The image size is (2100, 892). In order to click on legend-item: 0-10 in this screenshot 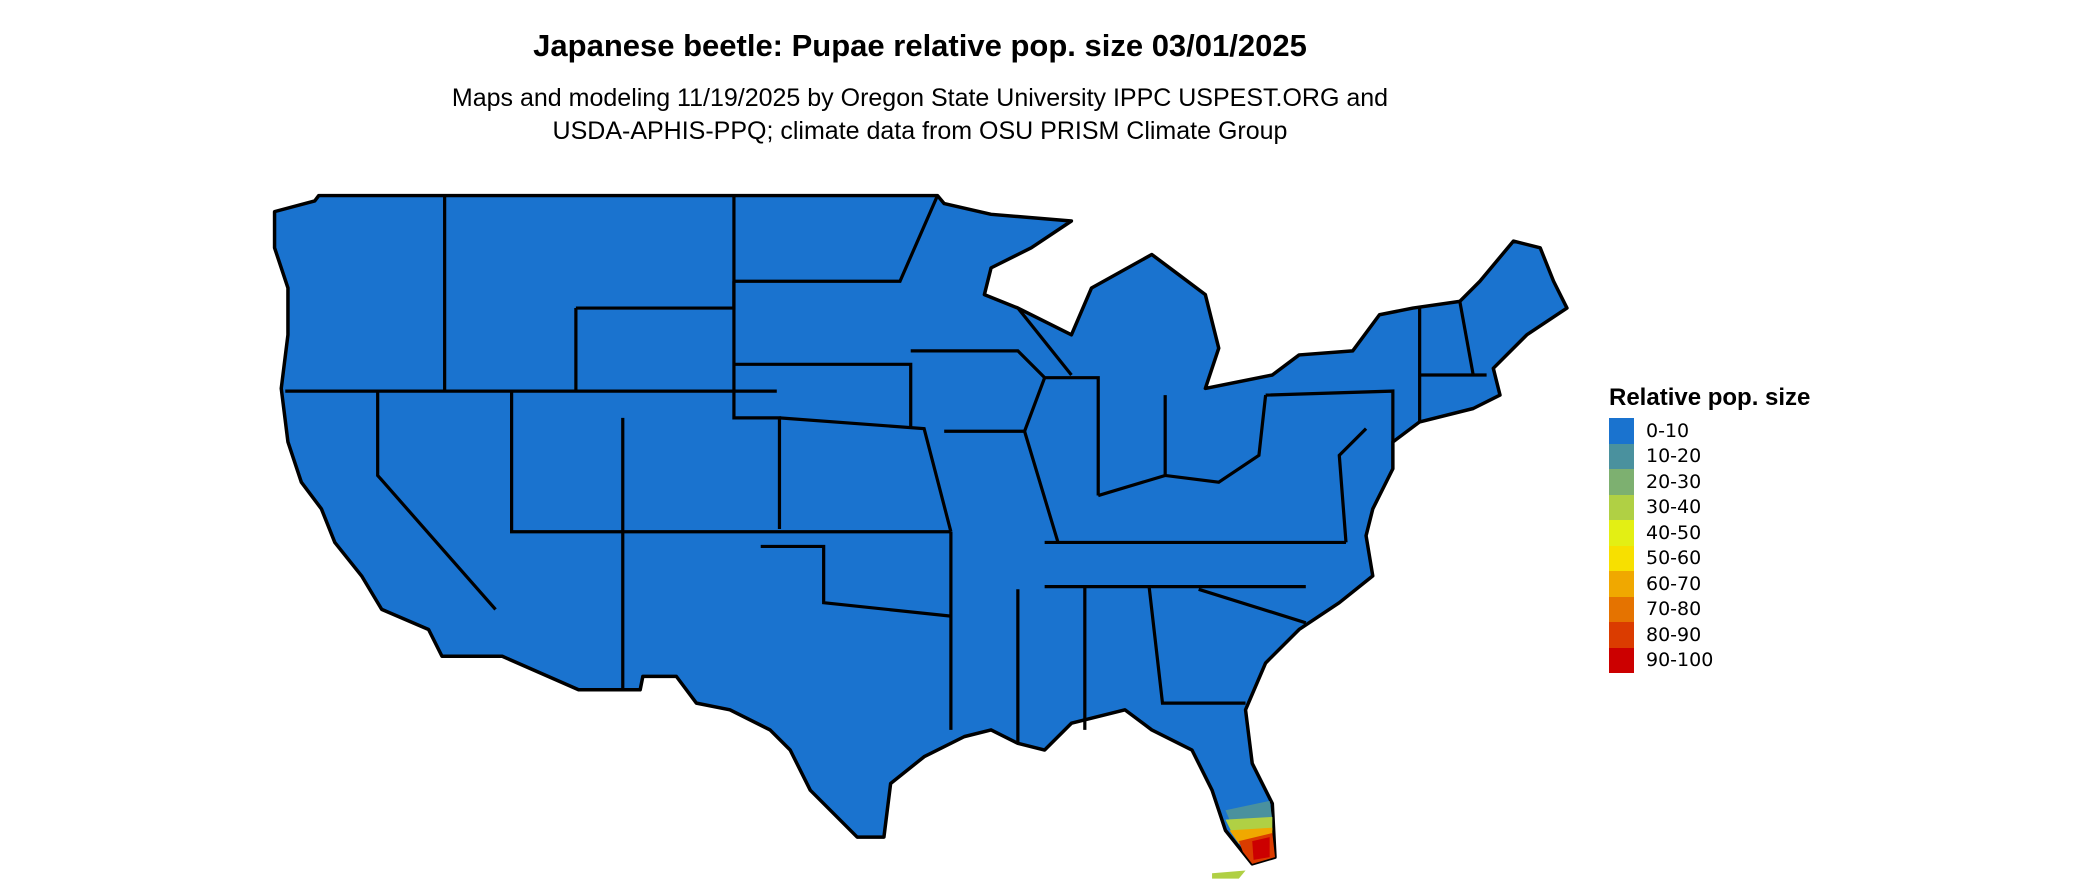, I will do `click(1709, 431)`.